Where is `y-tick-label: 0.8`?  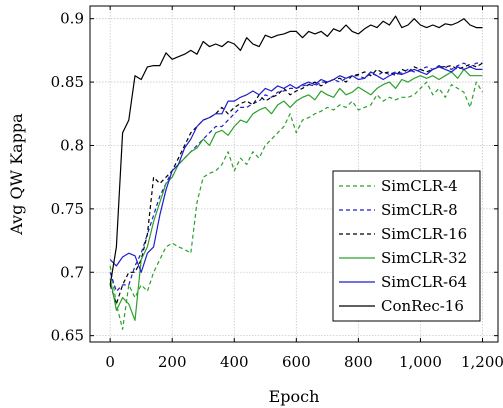 y-tick-label: 0.8 is located at coordinates (72, 145).